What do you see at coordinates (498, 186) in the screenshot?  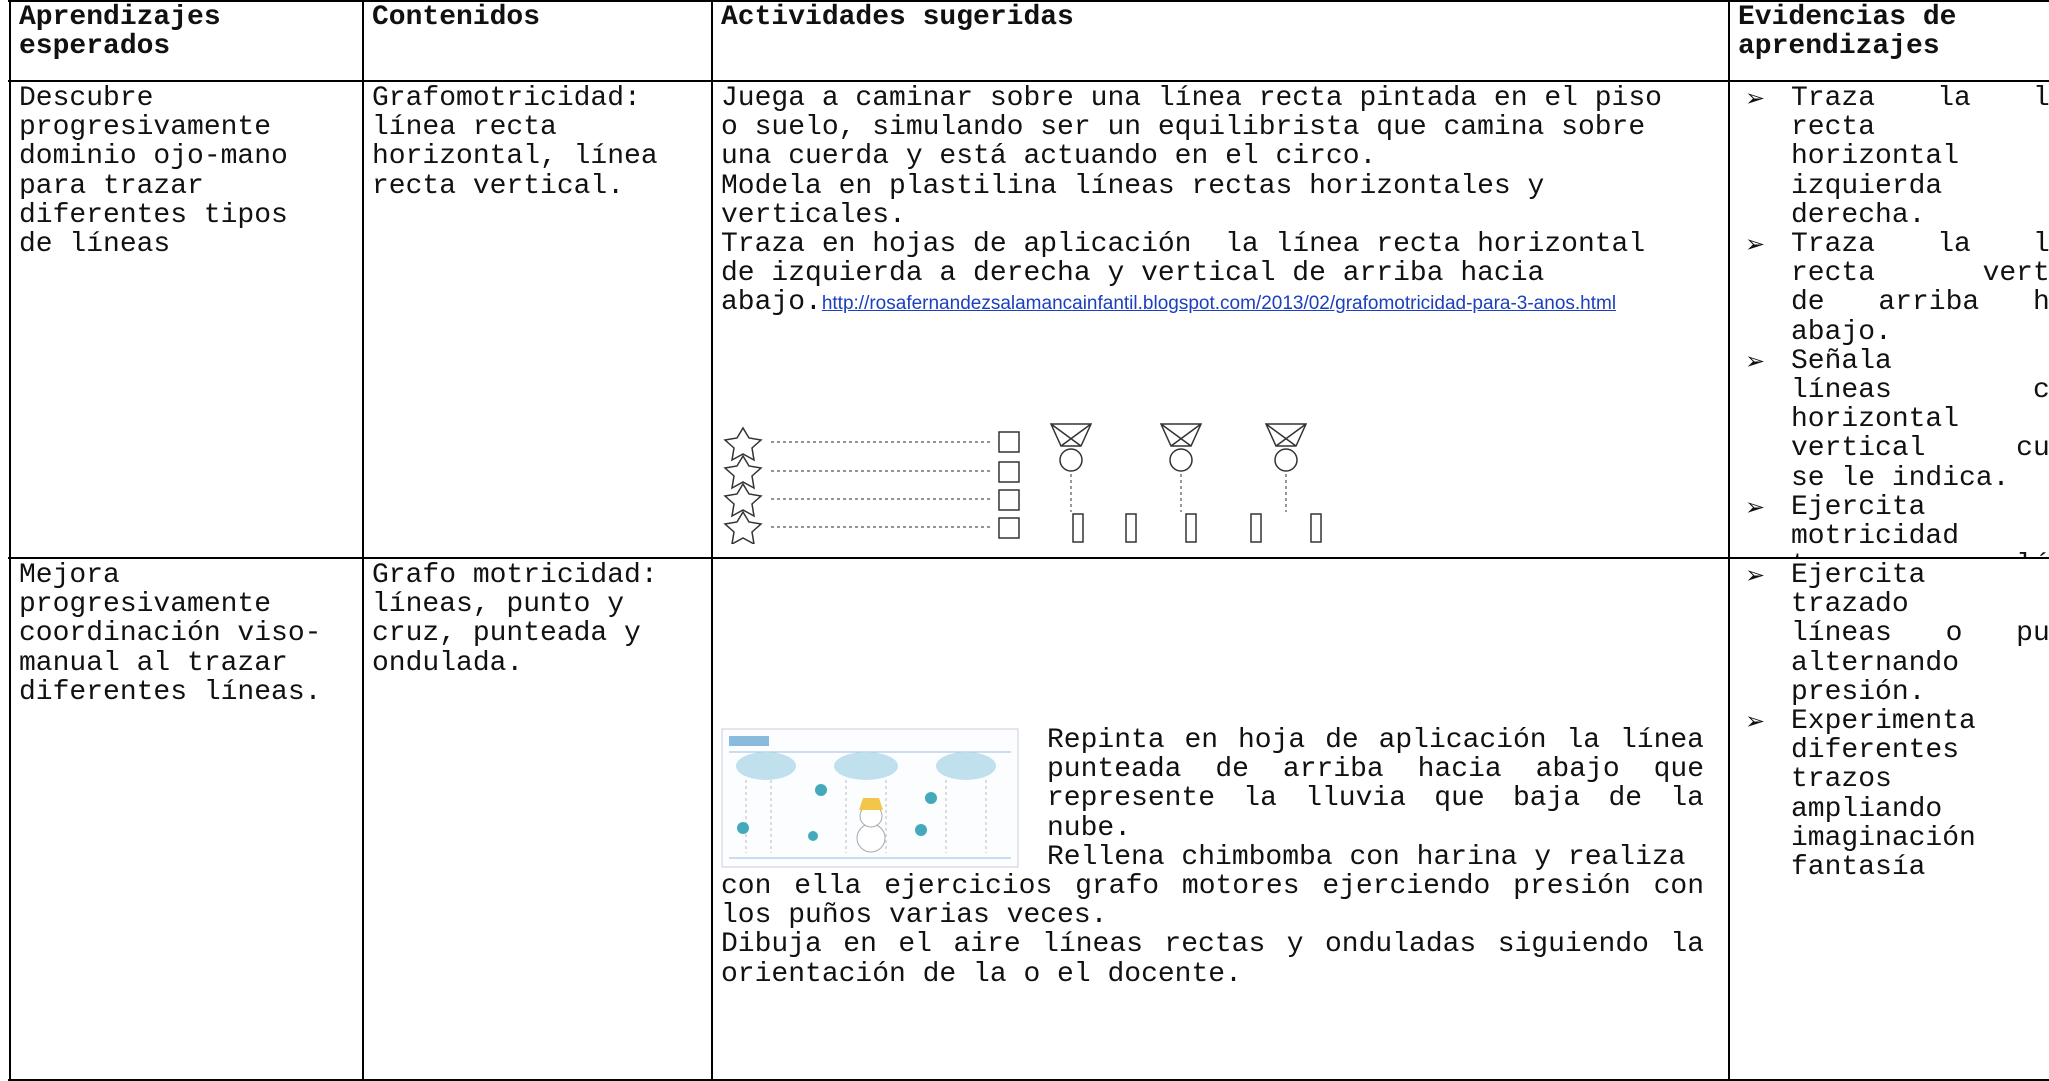 I see `cell-line: recta vertical.` at bounding box center [498, 186].